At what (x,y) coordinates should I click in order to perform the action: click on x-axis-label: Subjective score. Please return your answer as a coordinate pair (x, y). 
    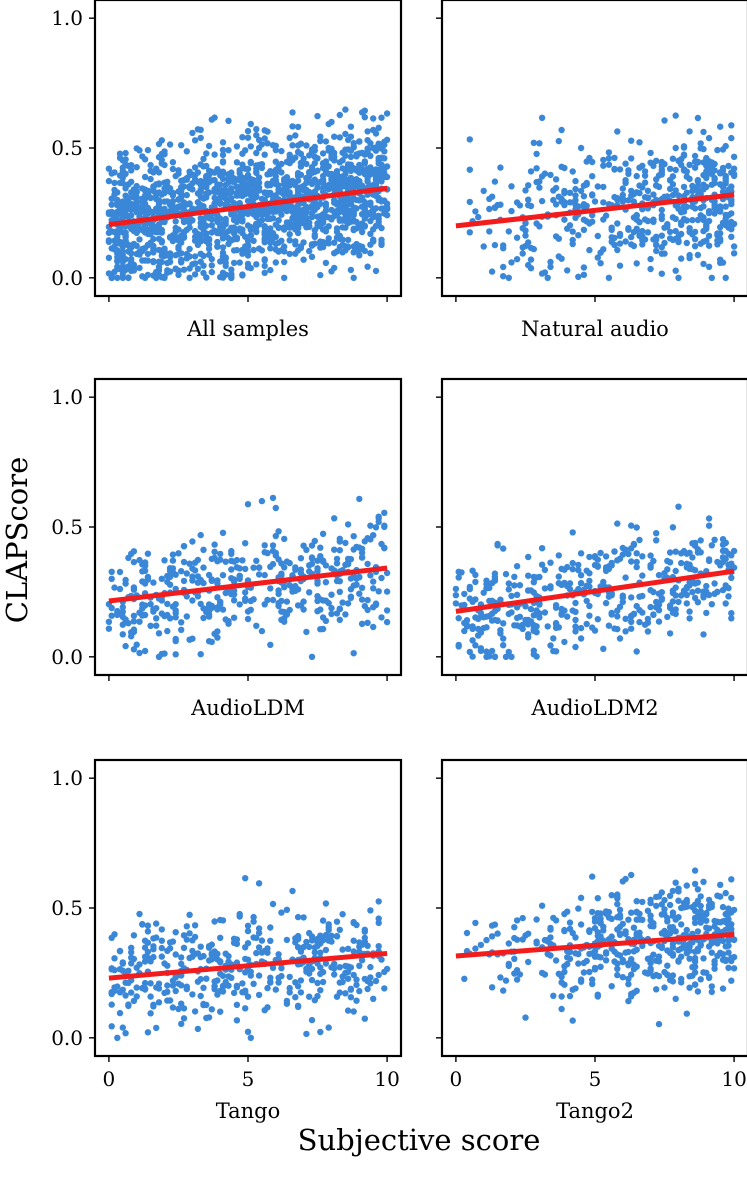
    Looking at the image, I should click on (419, 1140).